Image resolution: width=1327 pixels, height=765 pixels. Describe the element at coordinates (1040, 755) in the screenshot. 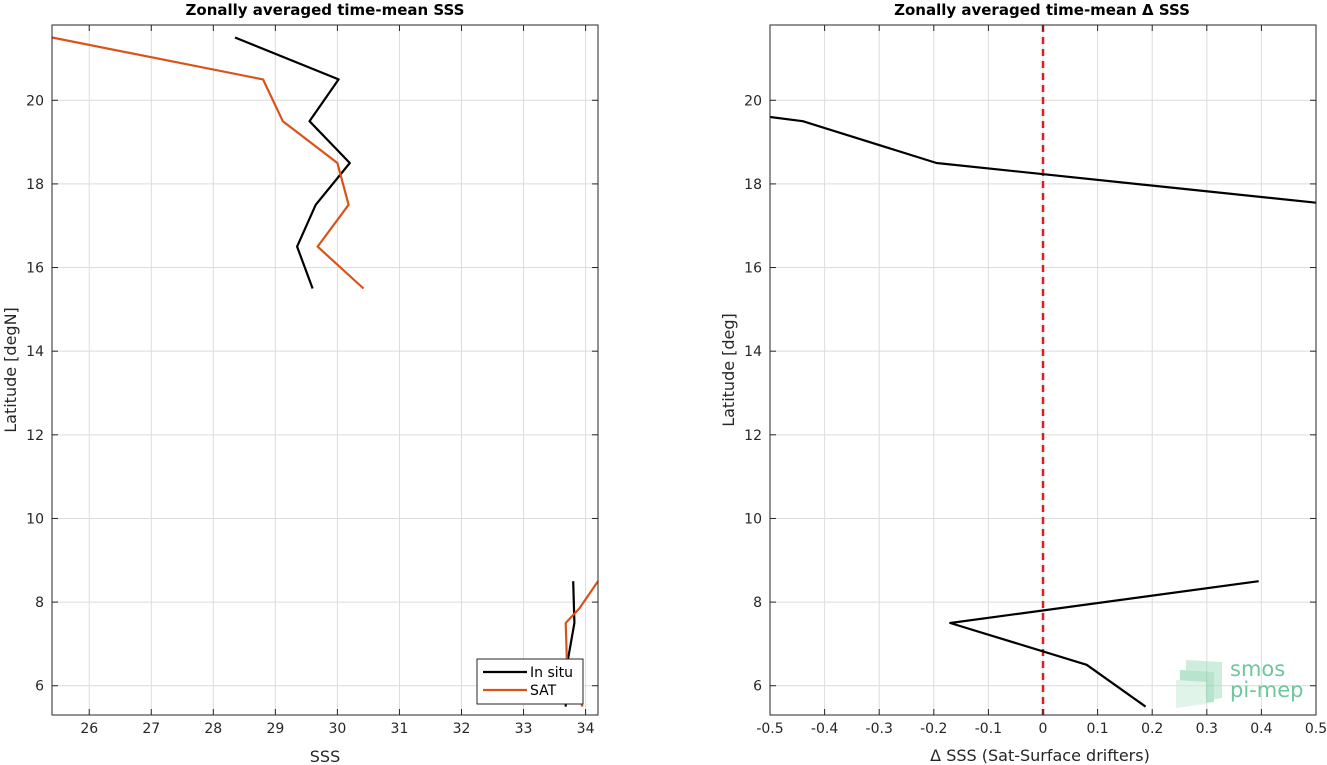

I see `right-x-axis-label: Δ SSS (Sat-Surface drifters)` at that location.